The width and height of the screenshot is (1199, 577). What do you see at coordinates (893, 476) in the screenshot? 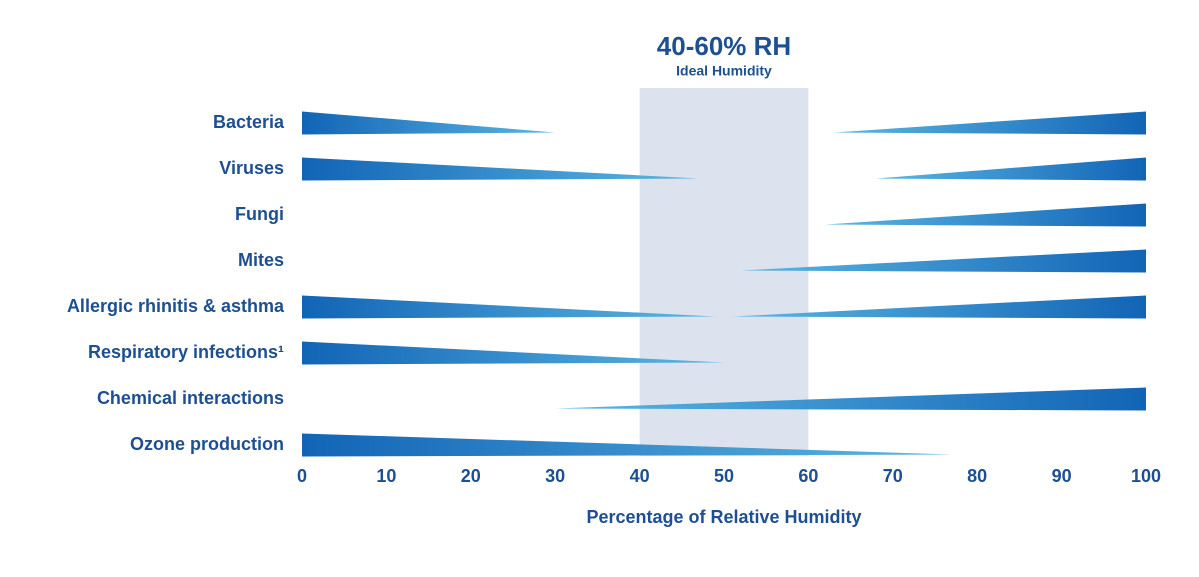
I see `x-tick-label: 70` at bounding box center [893, 476].